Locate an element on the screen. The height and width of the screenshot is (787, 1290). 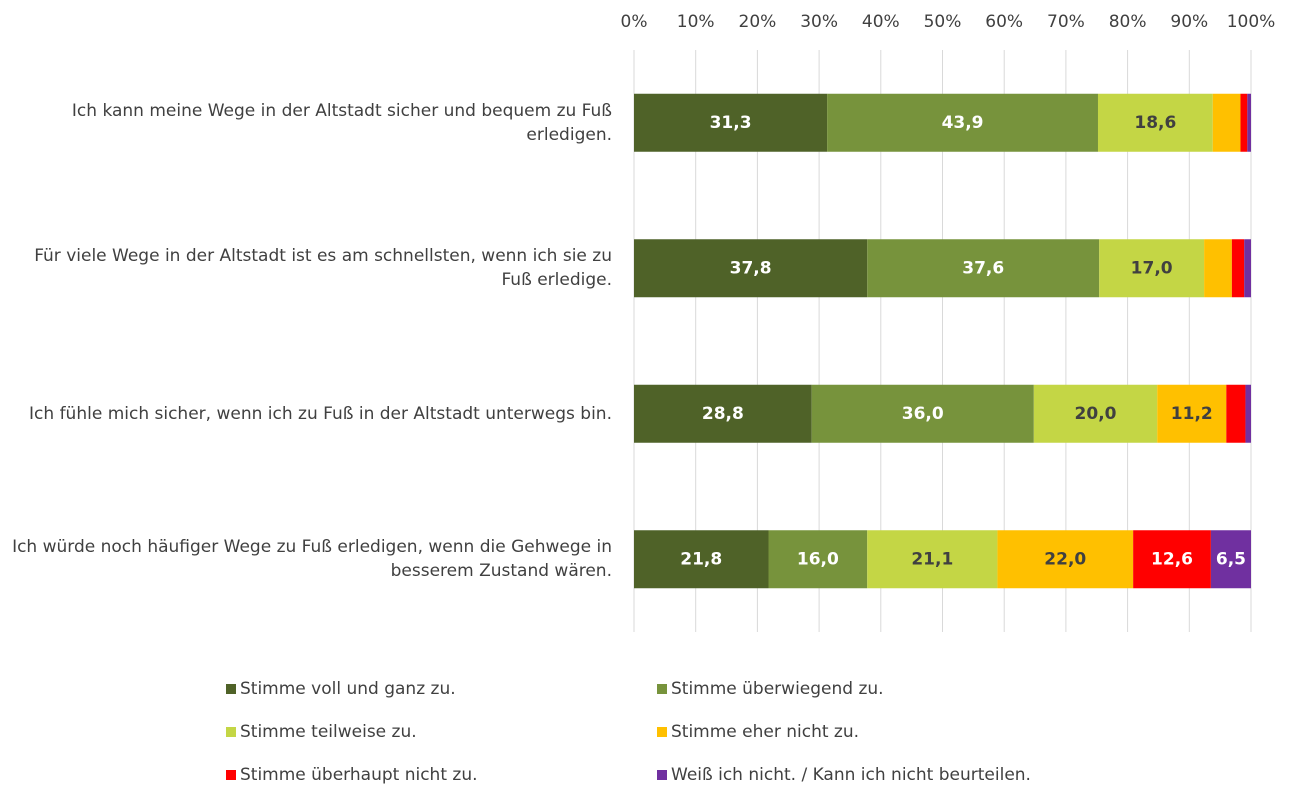
data-label: 22,0 is located at coordinates (1065, 559).